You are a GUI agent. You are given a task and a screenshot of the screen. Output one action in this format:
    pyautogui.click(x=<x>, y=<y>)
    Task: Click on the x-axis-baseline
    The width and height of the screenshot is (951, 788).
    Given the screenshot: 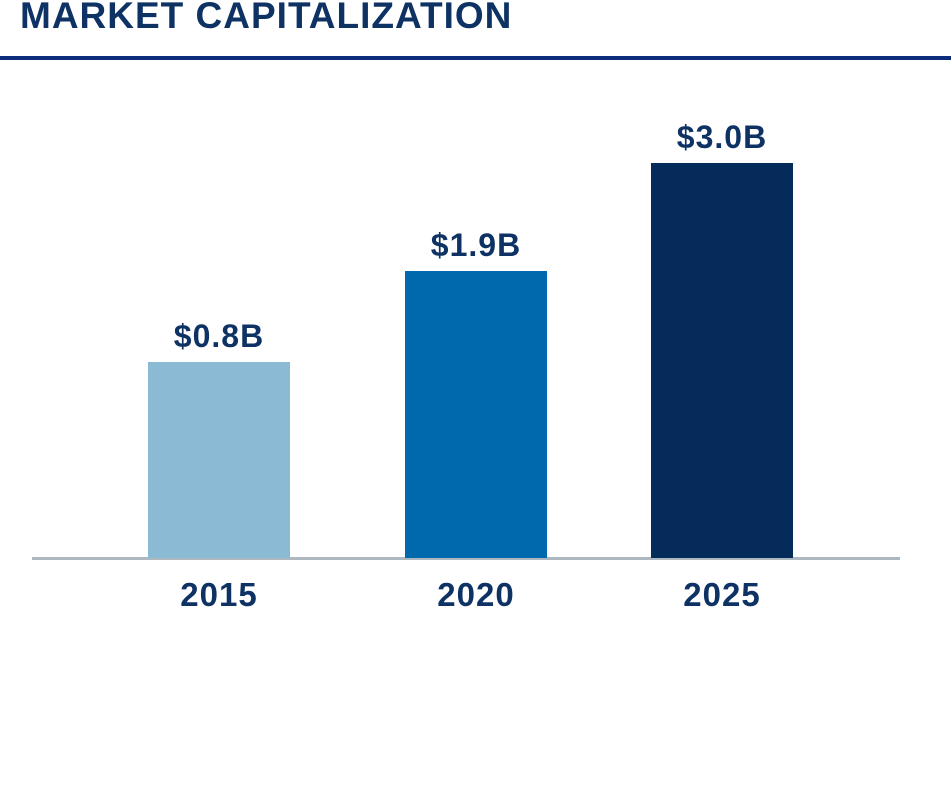 What is the action you would take?
    pyautogui.click(x=466, y=558)
    